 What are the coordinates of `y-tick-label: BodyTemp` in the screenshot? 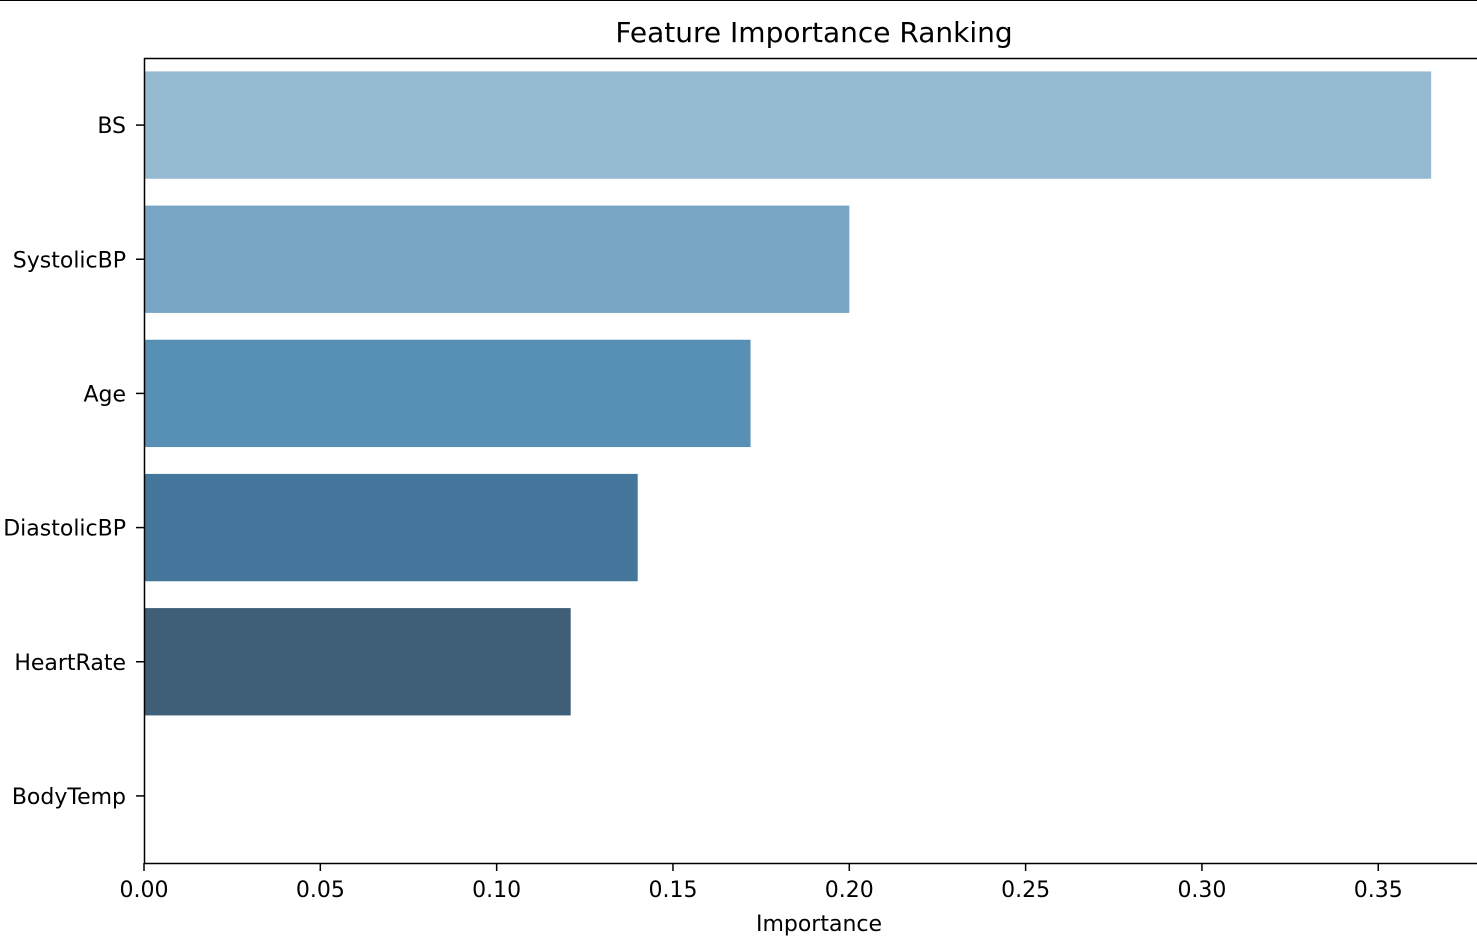 It's located at (69, 797).